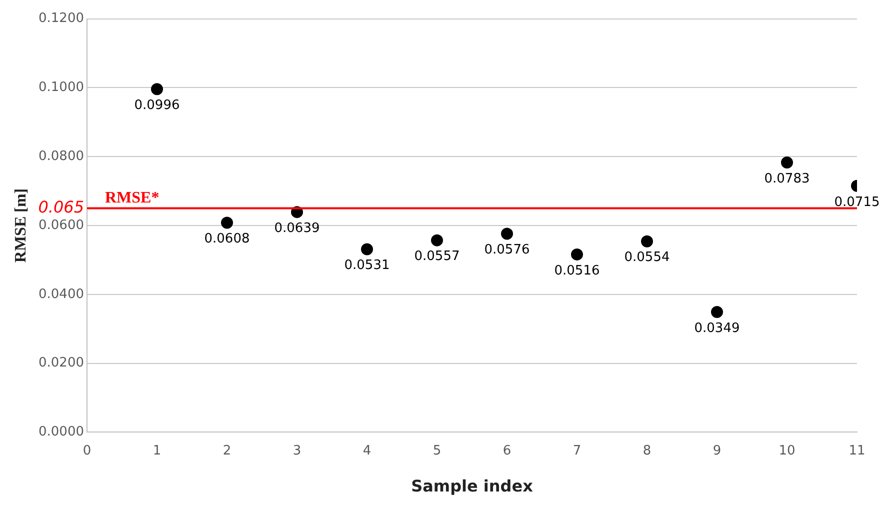  What do you see at coordinates (61, 225) in the screenshot?
I see `y-tick-label: 0.0600` at bounding box center [61, 225].